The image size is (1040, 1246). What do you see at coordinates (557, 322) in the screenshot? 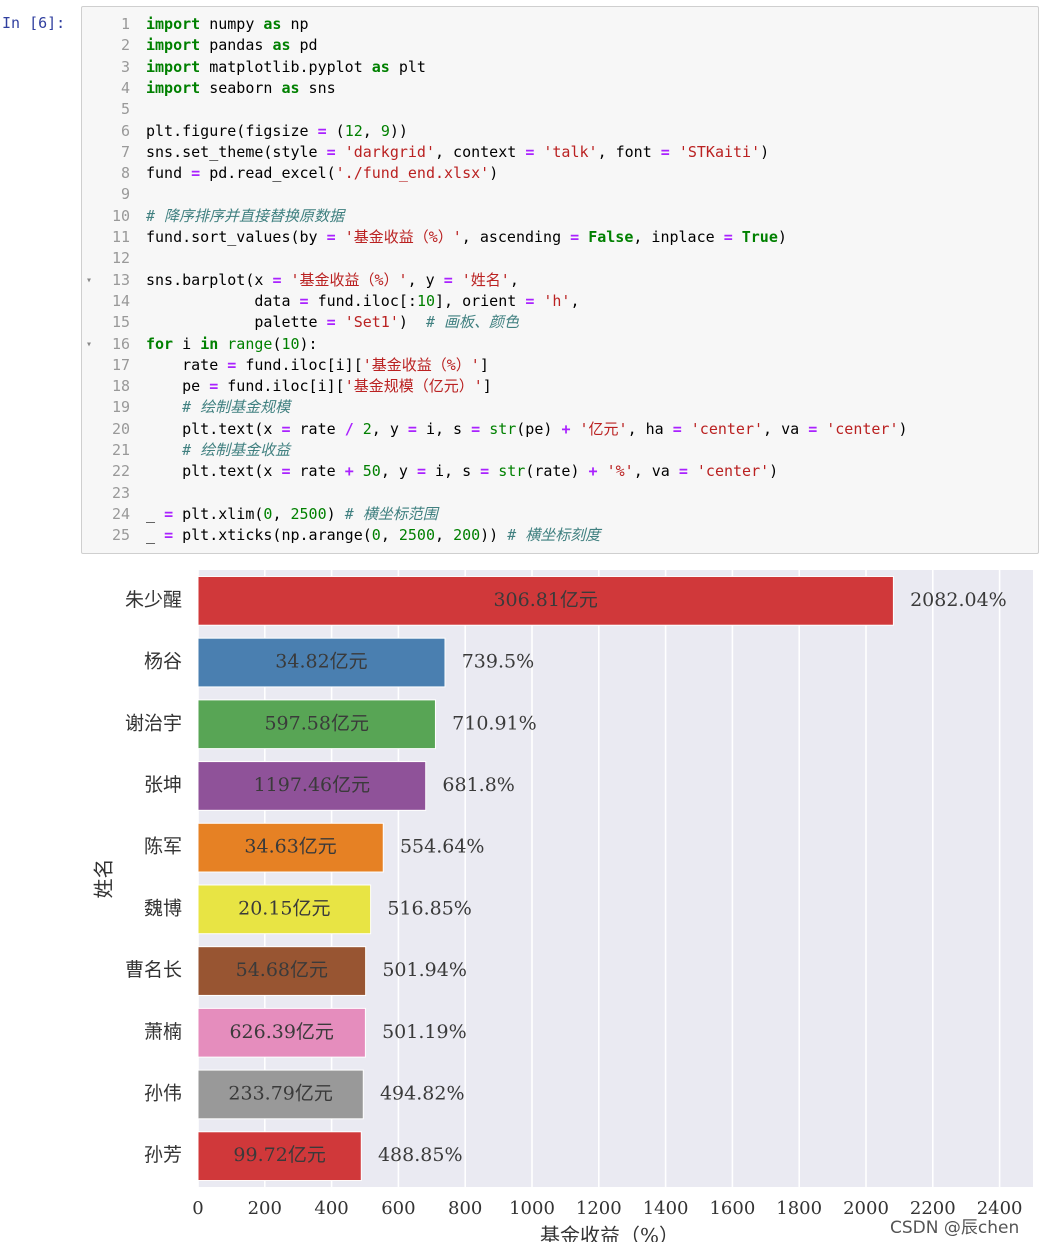
I see `code-line: 15 palette = 'Set1') # 画板、颜色` at bounding box center [557, 322].